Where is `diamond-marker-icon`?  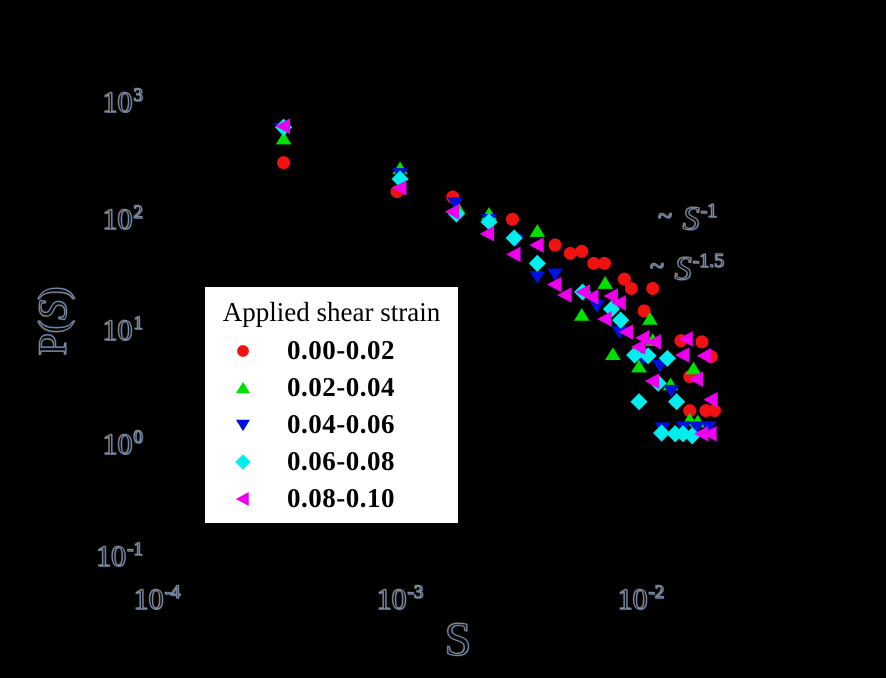 diamond-marker-icon is located at coordinates (243, 461).